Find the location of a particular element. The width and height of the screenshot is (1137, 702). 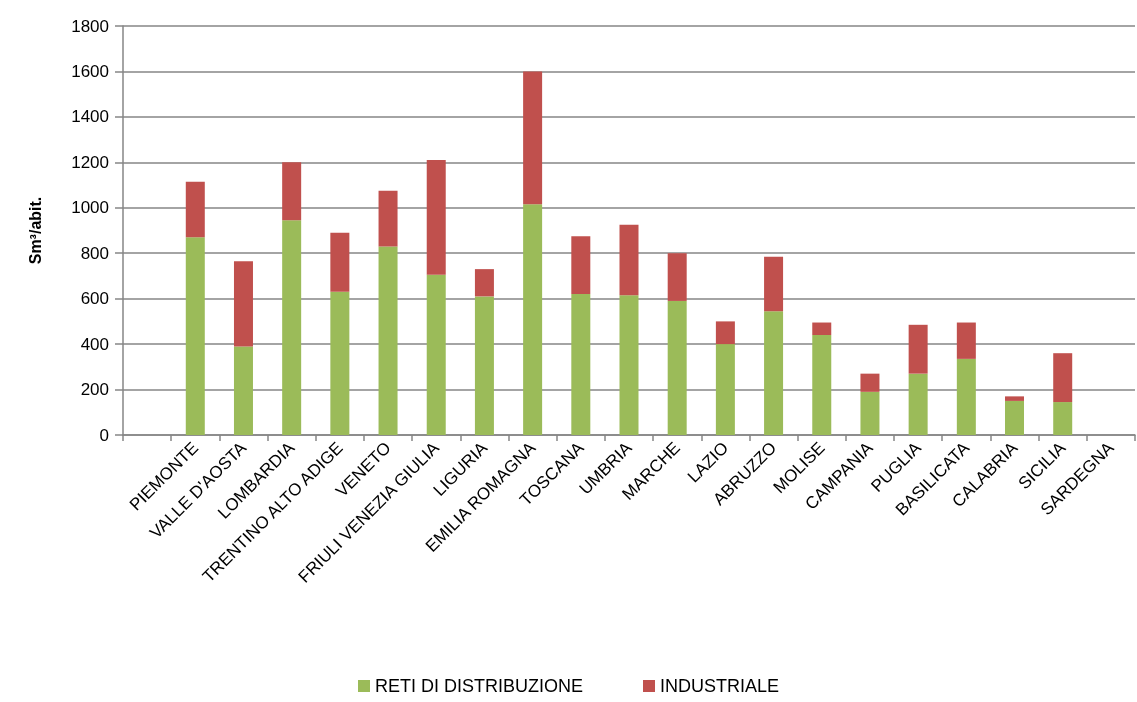

y-tick-label: 400 is located at coordinates (94, 344).